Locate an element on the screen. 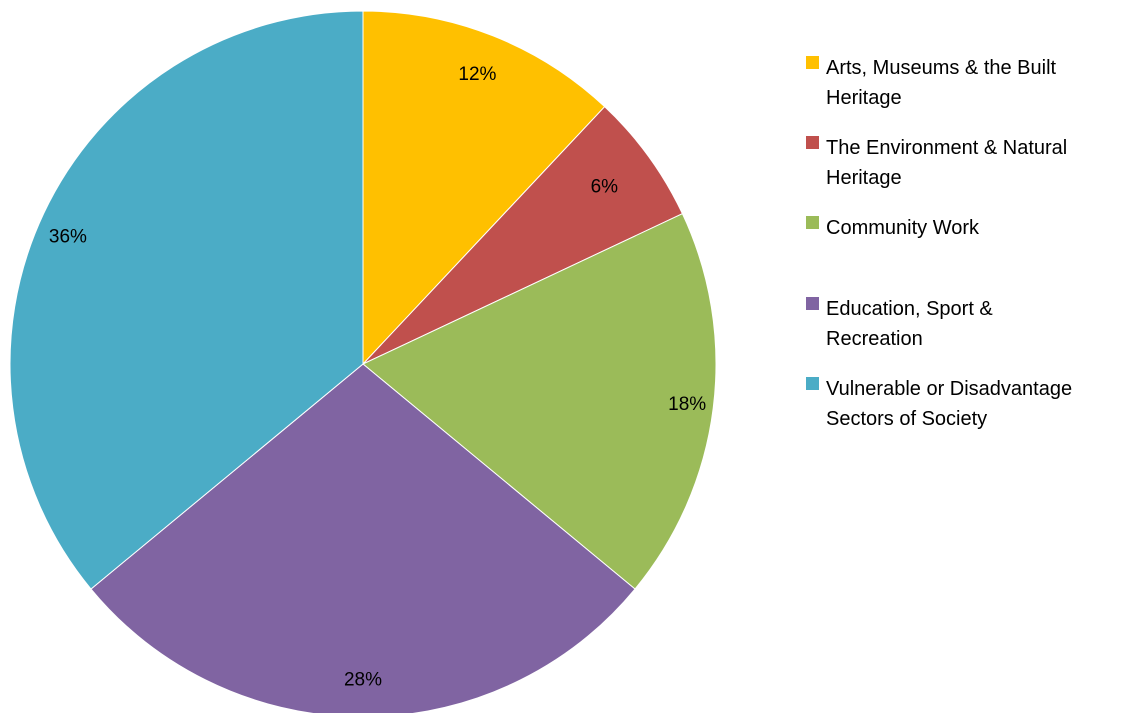 The width and height of the screenshot is (1136, 713). pie-slice-arts-museums-and-the-built-heritage is located at coordinates (484, 188).